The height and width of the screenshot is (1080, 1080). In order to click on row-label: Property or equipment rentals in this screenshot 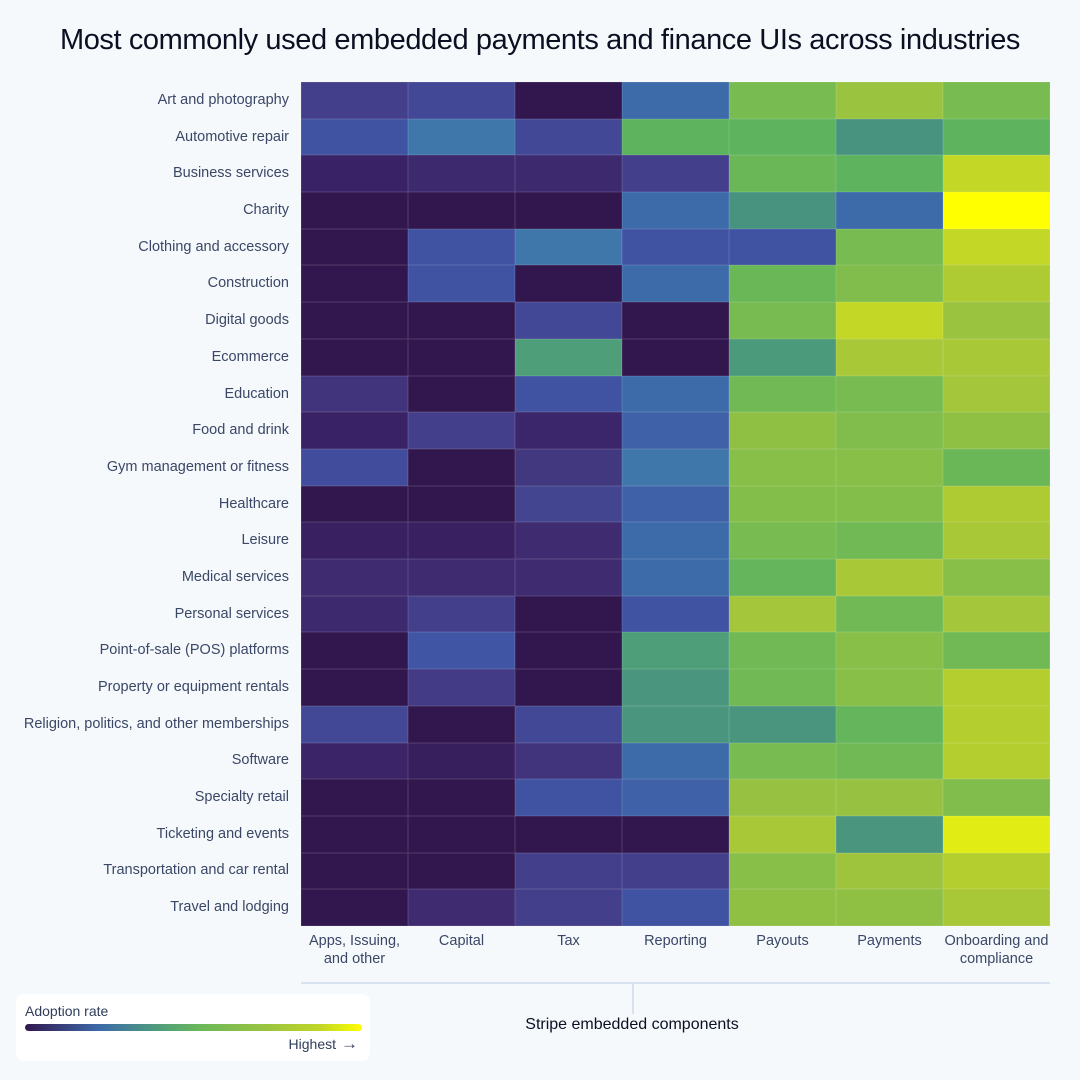, I will do `click(193, 687)`.